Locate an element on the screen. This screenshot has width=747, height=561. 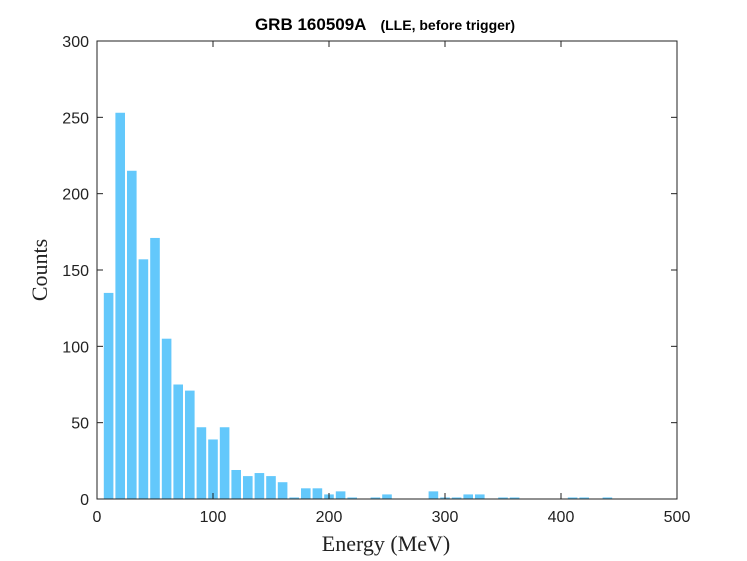
x-tick-label-2: 200 is located at coordinates (329, 517).